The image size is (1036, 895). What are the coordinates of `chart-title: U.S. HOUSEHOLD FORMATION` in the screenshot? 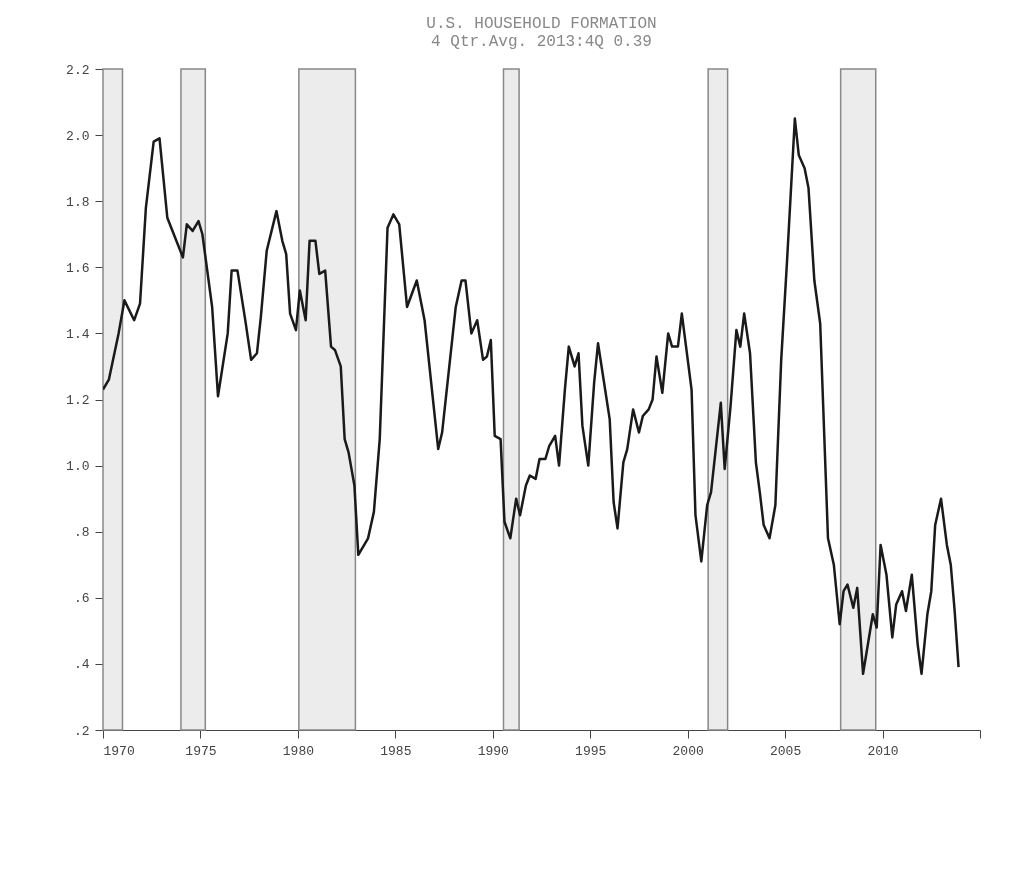 It's located at (541, 24).